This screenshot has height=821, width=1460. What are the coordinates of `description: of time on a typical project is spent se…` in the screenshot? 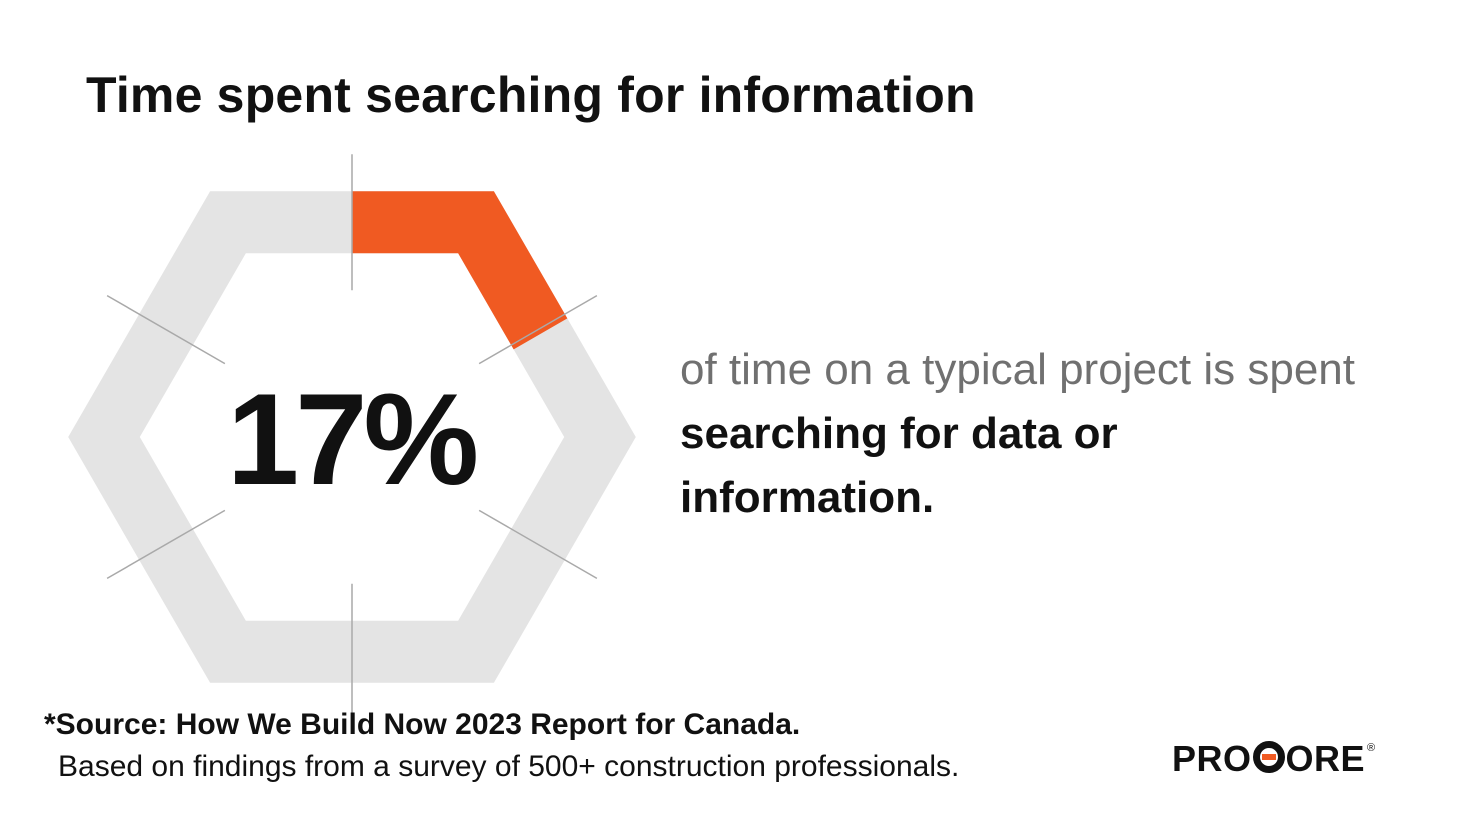 It's located at (1030, 434).